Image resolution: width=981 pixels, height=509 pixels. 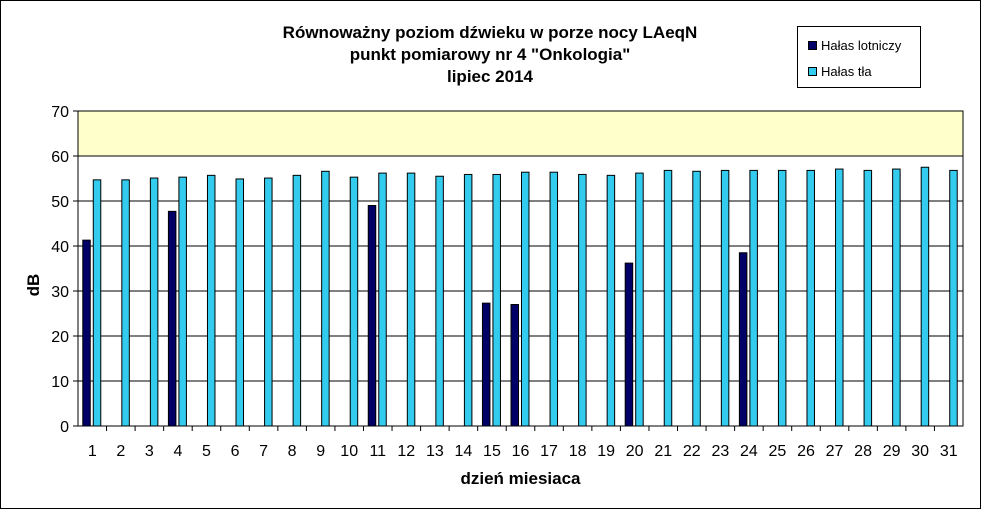 What do you see at coordinates (92, 451) in the screenshot?
I see `x-tick-label-1: 1` at bounding box center [92, 451].